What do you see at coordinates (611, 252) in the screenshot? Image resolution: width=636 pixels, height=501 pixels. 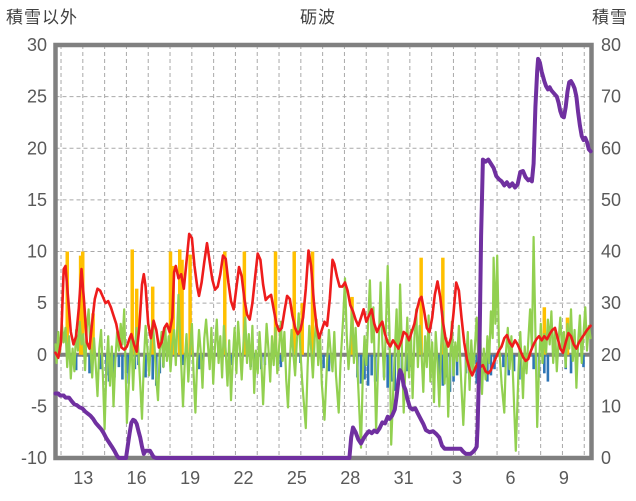 I see `y-right-tick-label: 40` at bounding box center [611, 252].